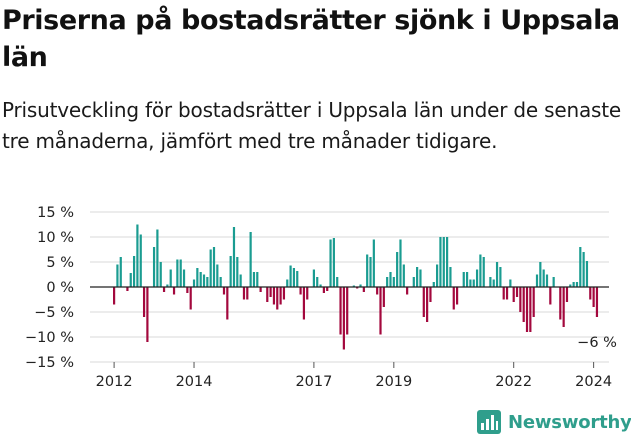 The image size is (631, 439). What do you see at coordinates (489, 422) in the screenshot?
I see `newsworthy-logo-icon` at bounding box center [489, 422].